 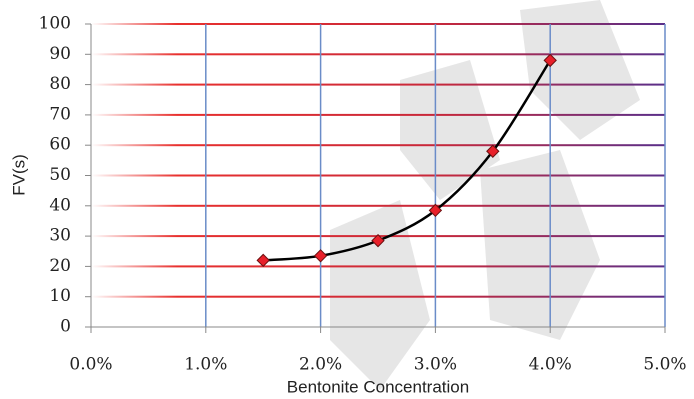 I want to click on y-tick-label: 40, so click(x=60, y=205).